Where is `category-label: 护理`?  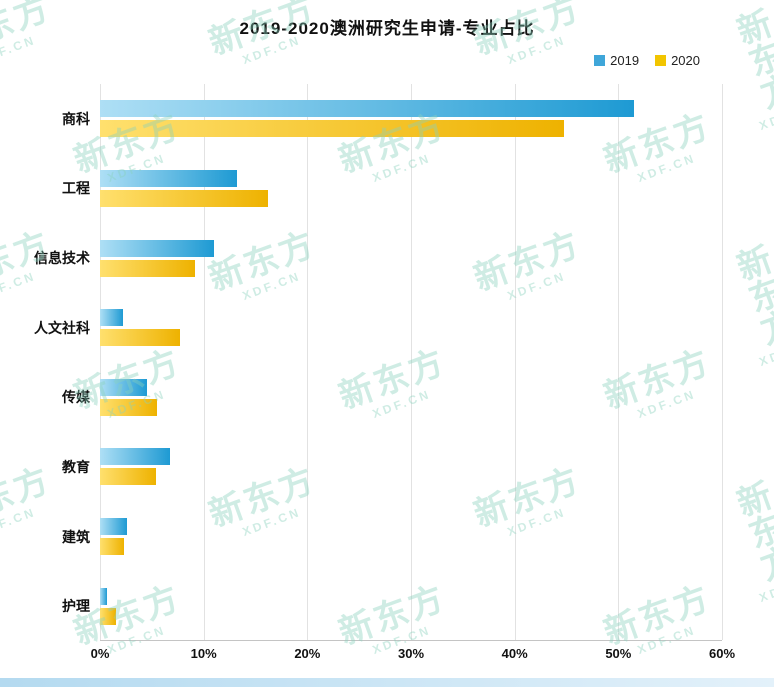
category-label: 护理 is located at coordinates (76, 606).